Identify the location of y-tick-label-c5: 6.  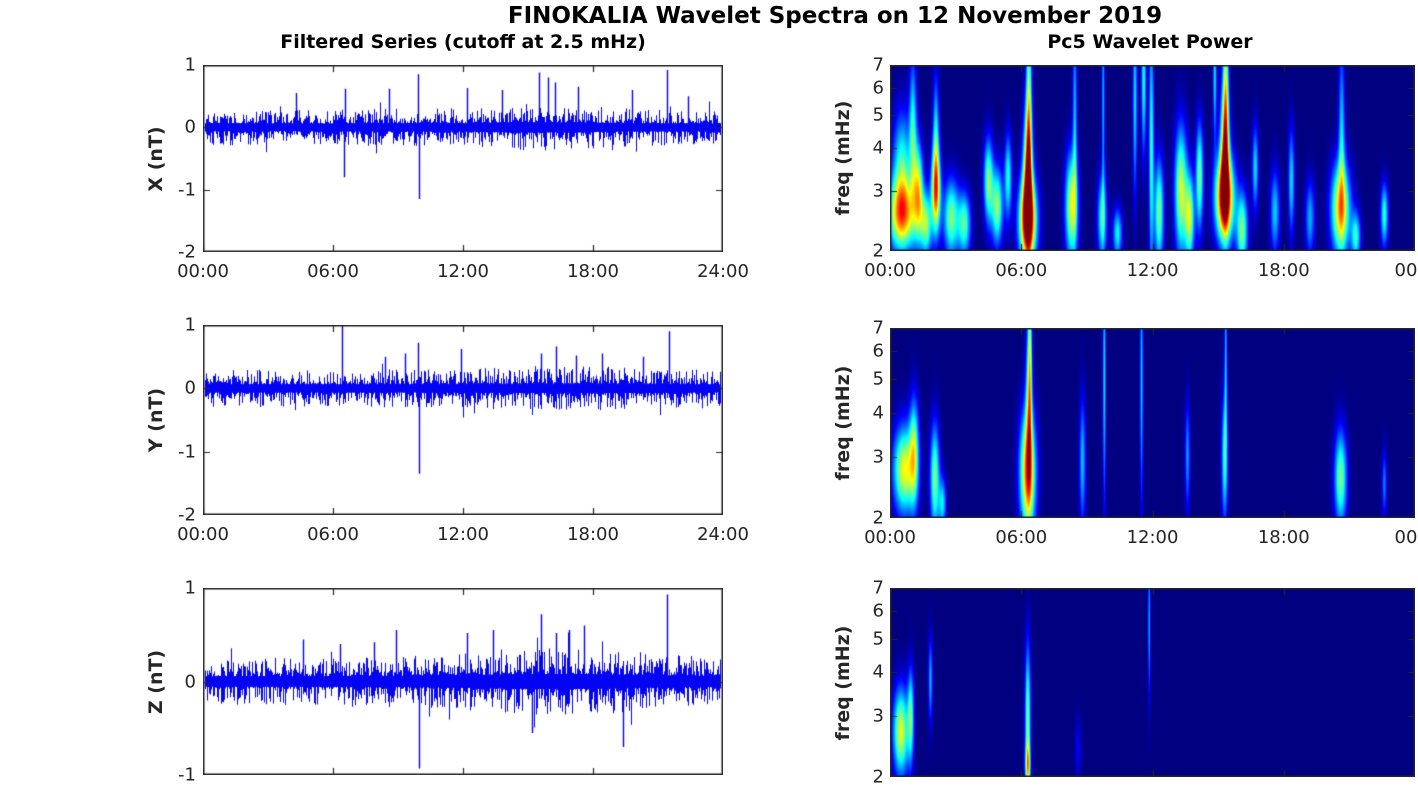
(878, 611).